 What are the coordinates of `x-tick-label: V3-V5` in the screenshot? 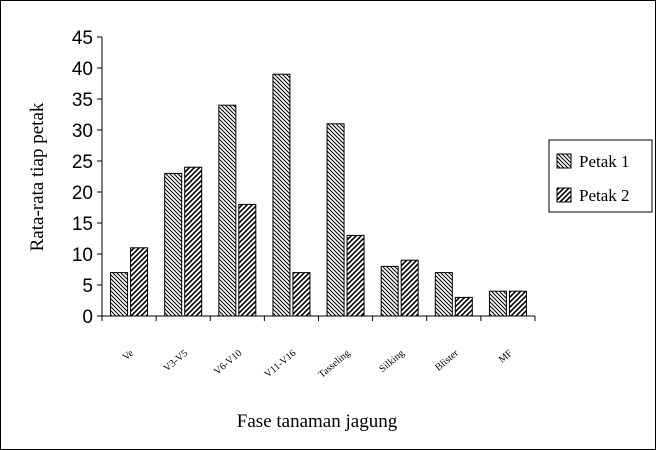 It's located at (176, 361).